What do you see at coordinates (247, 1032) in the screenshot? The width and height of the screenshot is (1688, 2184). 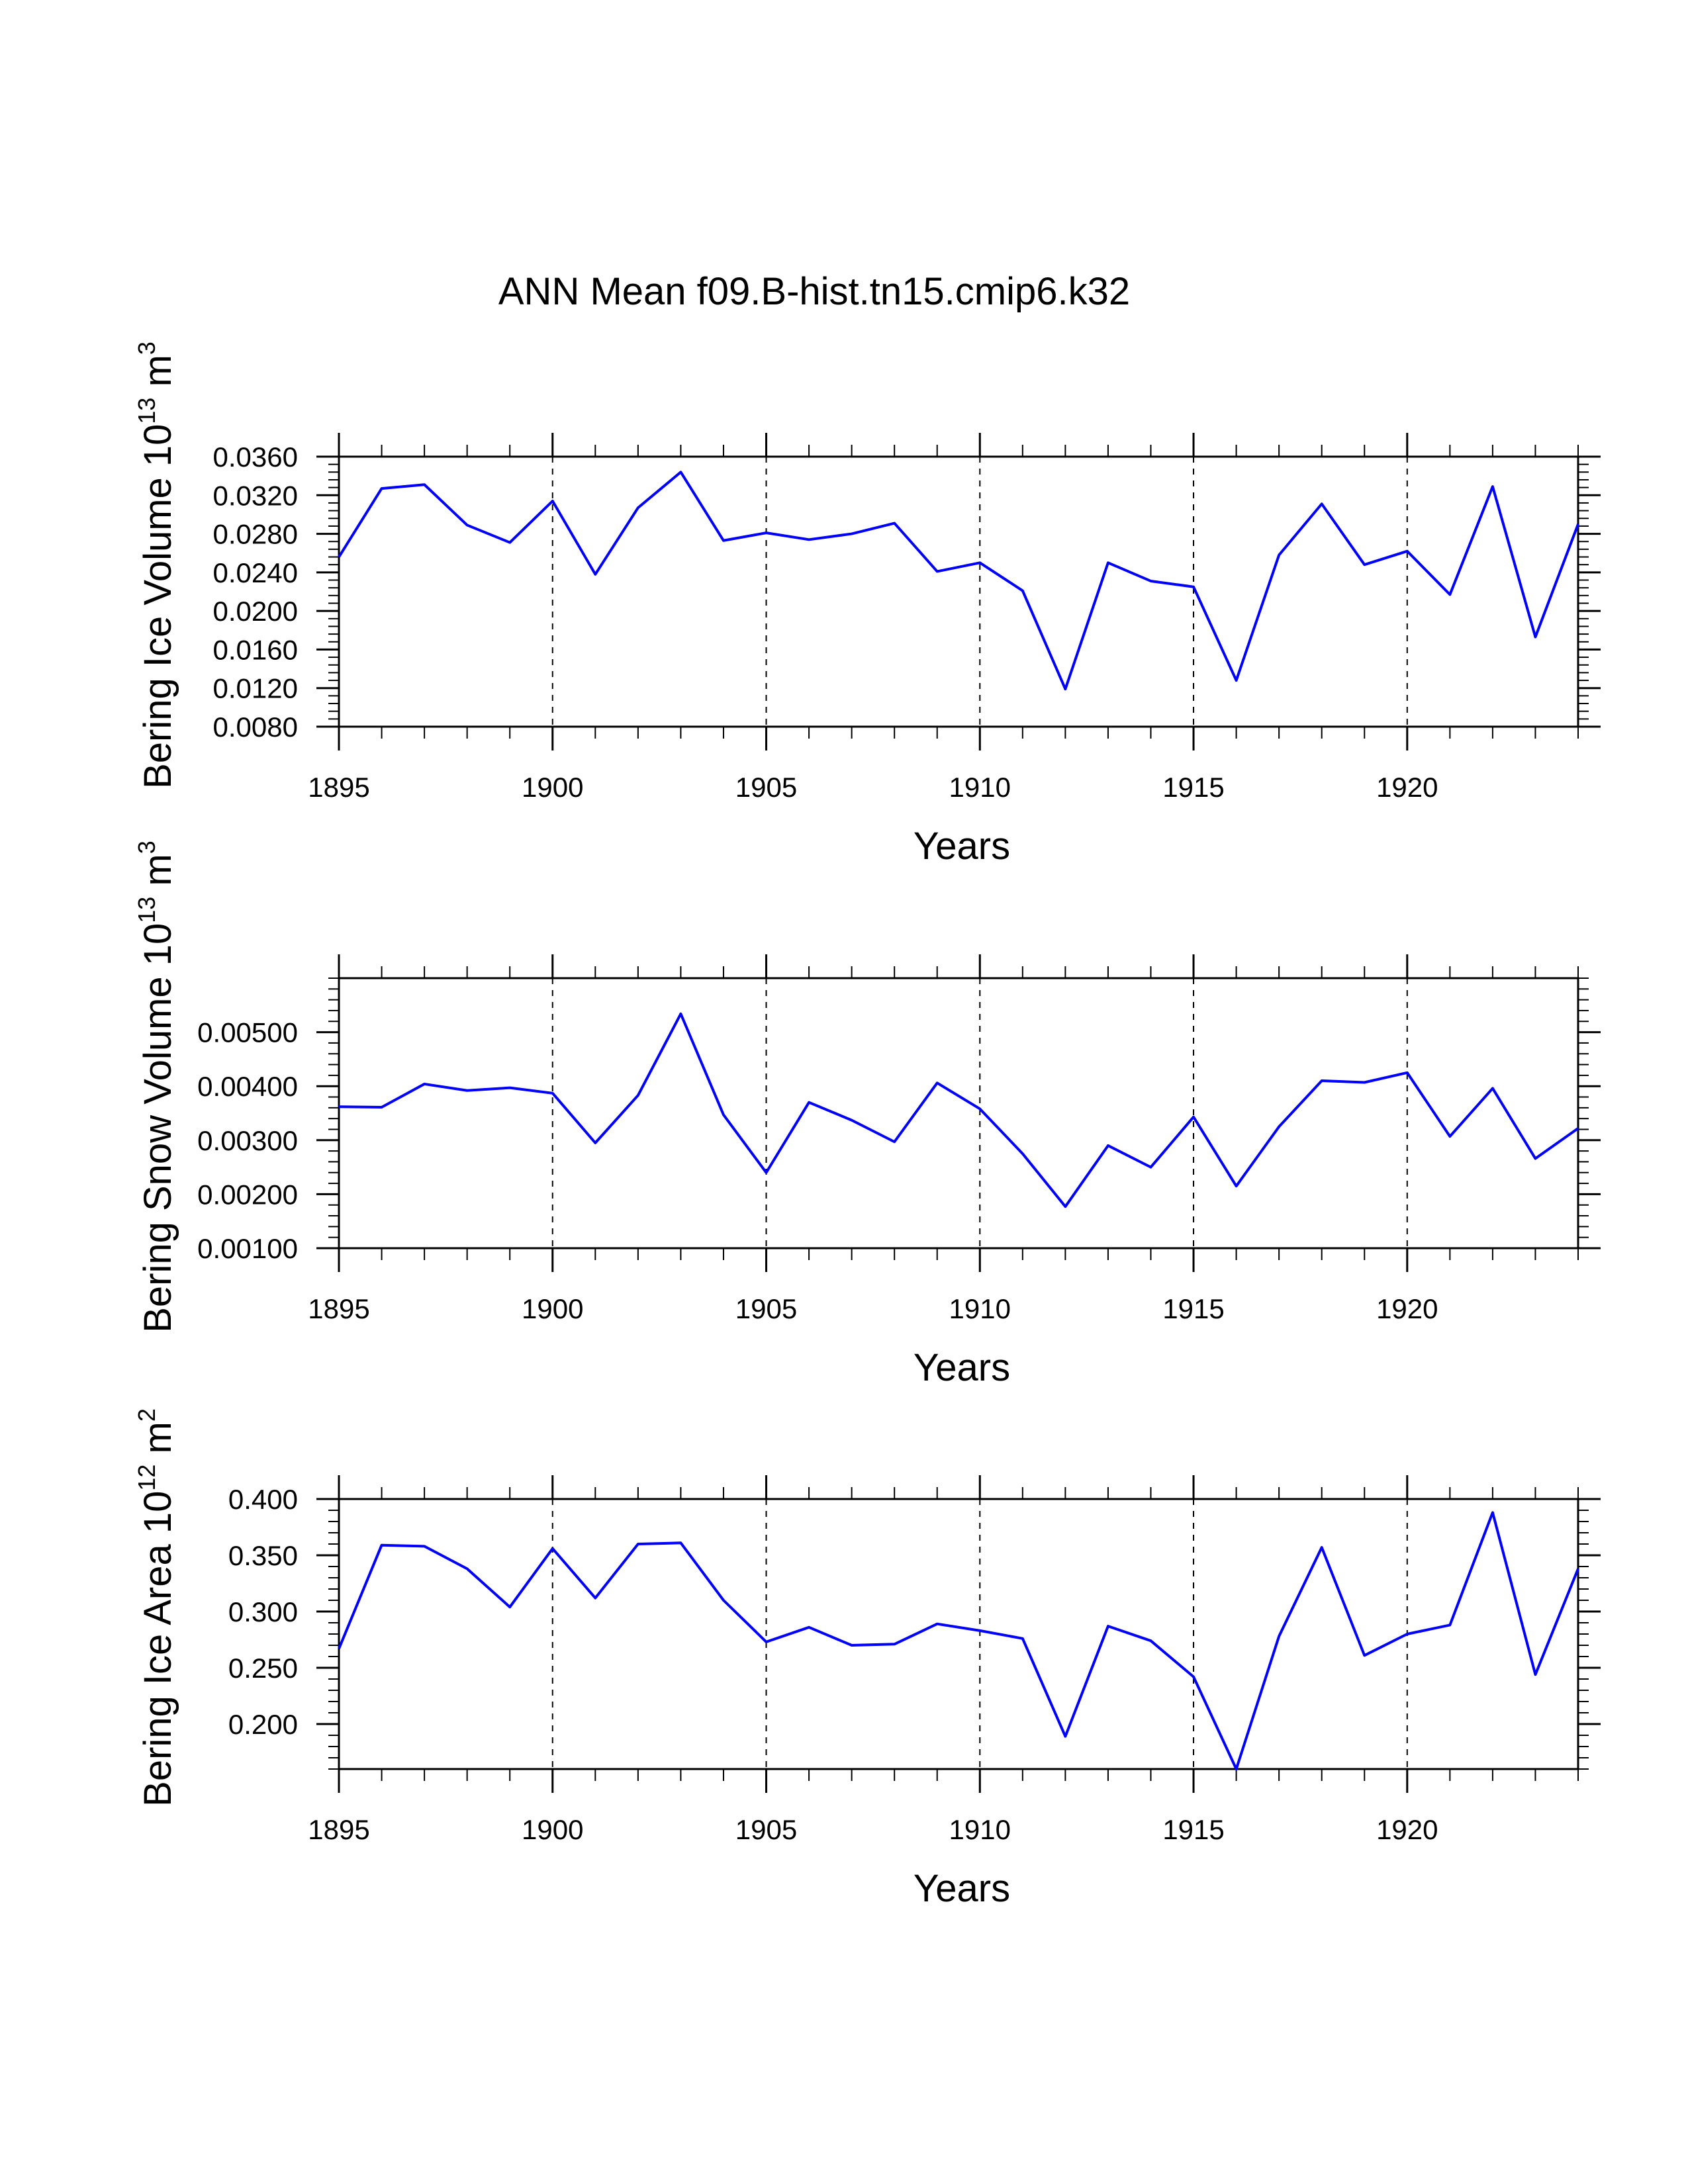 I see `y-tick-label: 0.00500` at bounding box center [247, 1032].